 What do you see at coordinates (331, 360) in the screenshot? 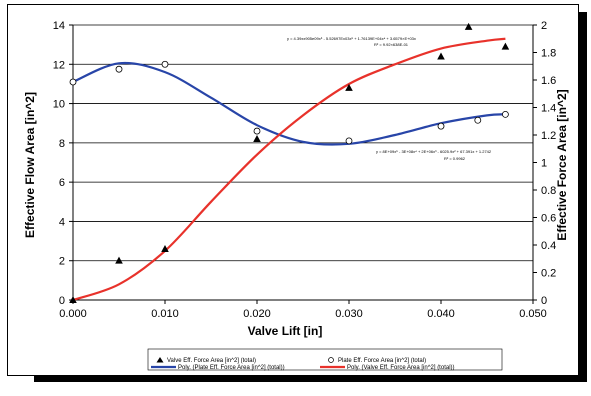
I see `circle-marker-icon` at bounding box center [331, 360].